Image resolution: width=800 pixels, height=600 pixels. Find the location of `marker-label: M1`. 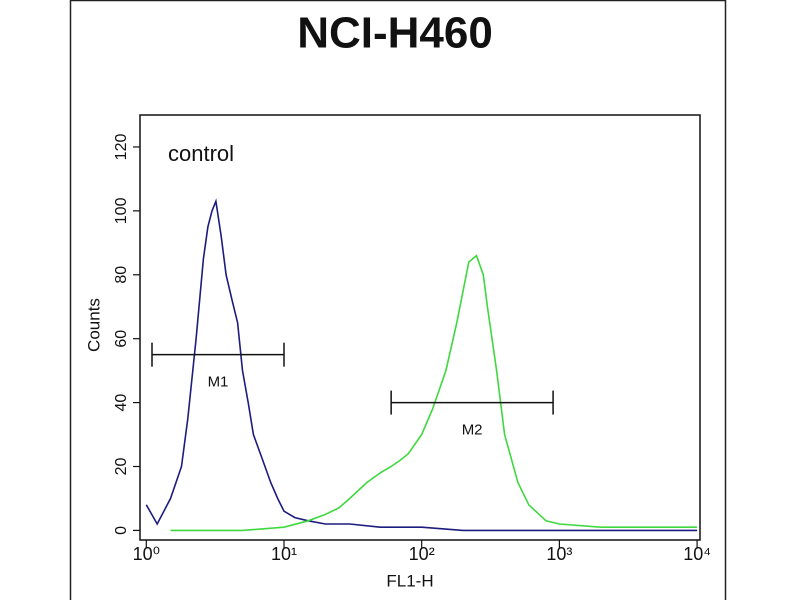

marker-label: M1 is located at coordinates (218, 382).